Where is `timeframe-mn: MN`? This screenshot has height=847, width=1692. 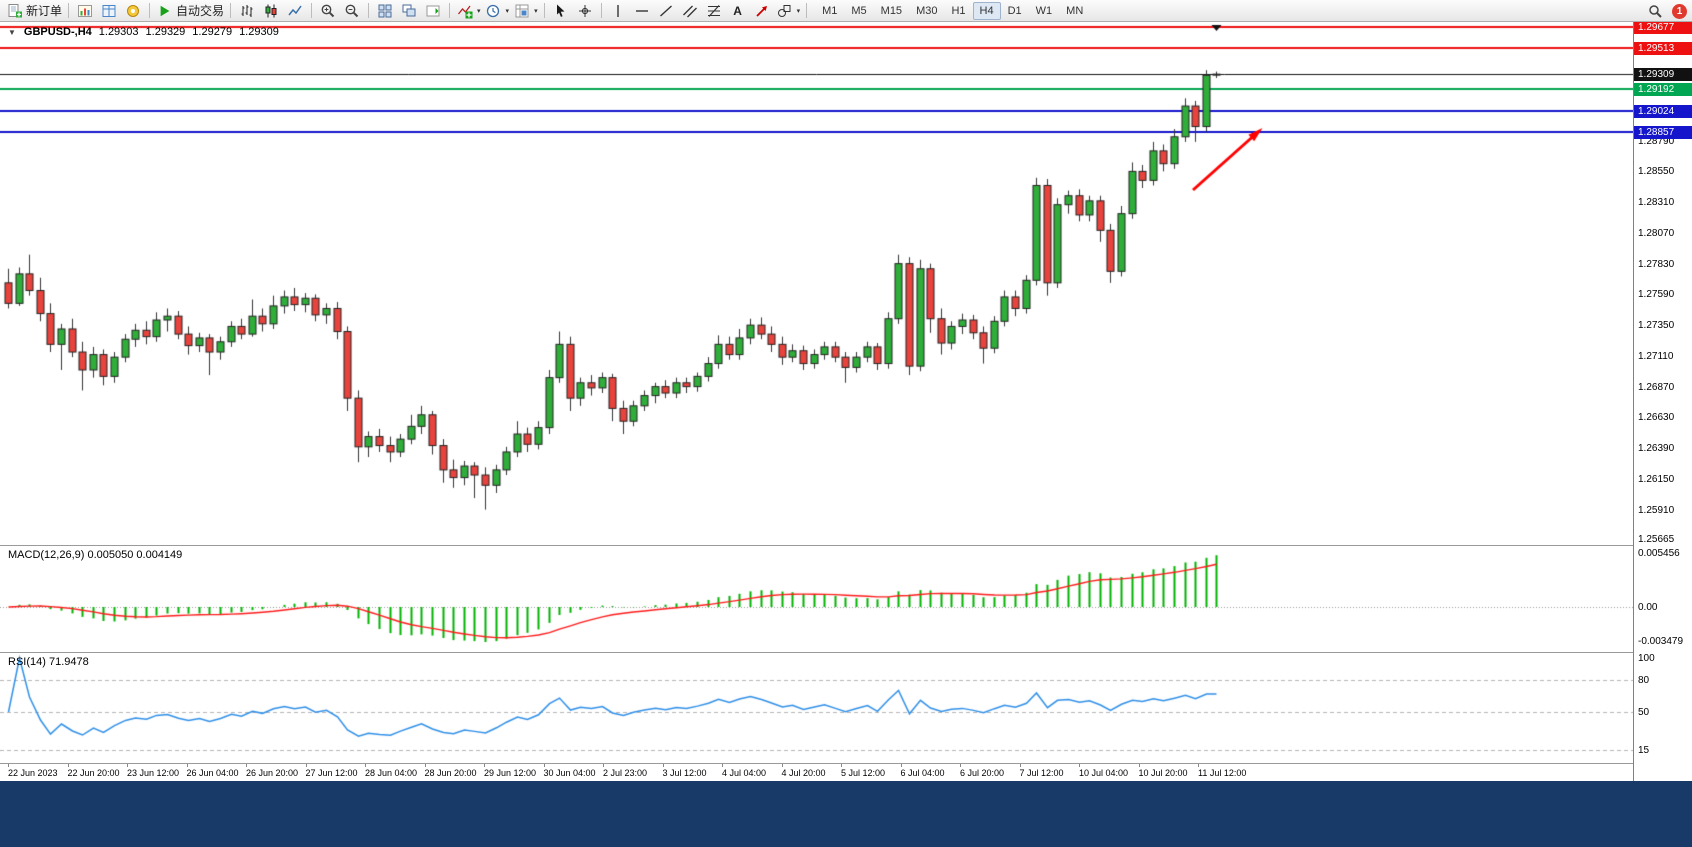 timeframe-mn: MN is located at coordinates (1075, 10).